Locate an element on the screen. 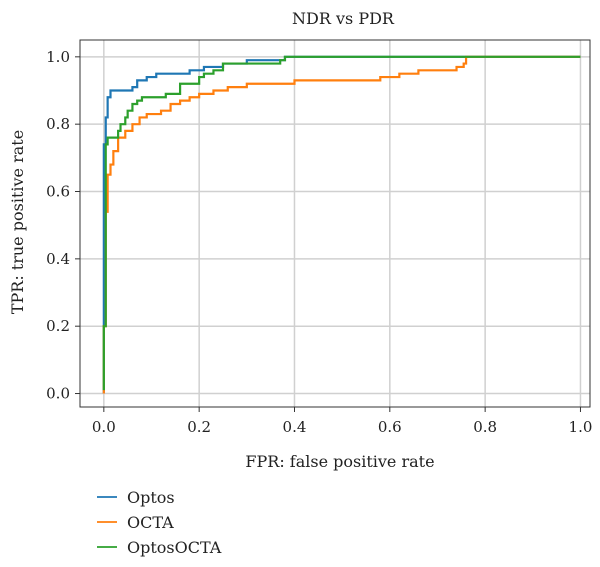 This screenshot has width=600, height=567. legend-label: OptosOCTA is located at coordinates (174, 547).